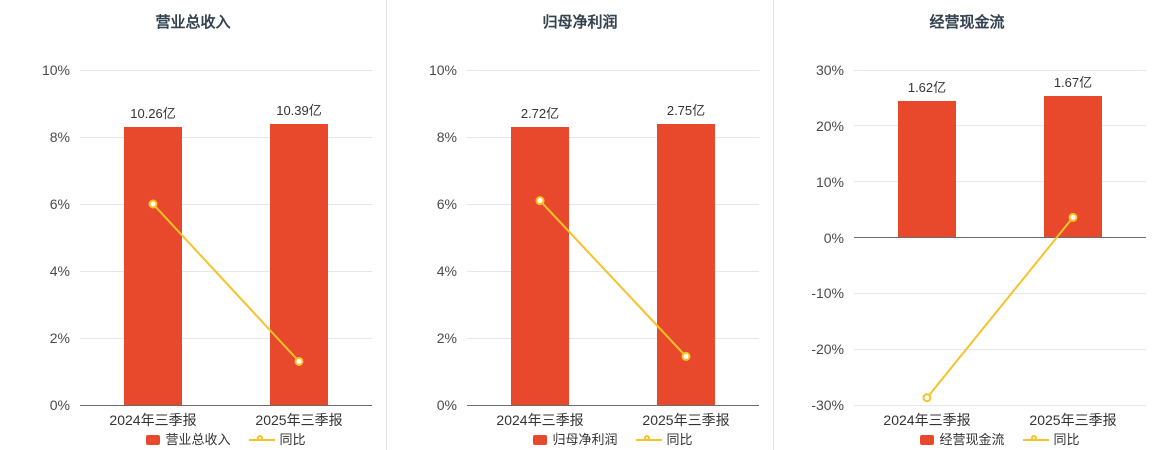 The width and height of the screenshot is (1160, 450). Describe the element at coordinates (1073, 83) in the screenshot. I see `bar-value-label: 1.67亿` at that location.